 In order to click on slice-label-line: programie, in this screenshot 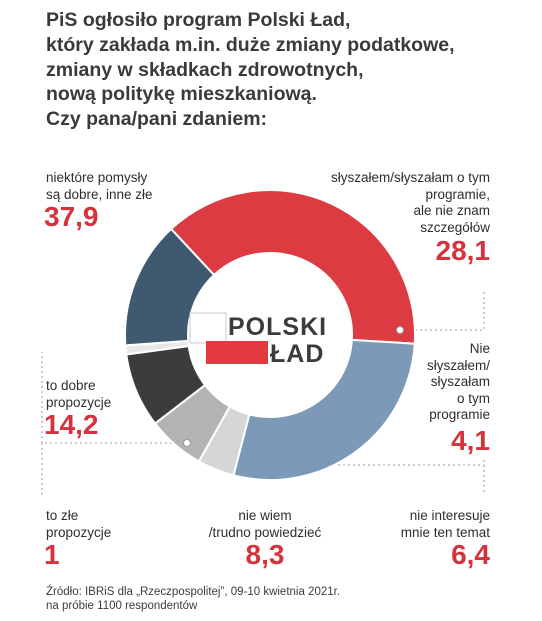, I will do `click(457, 194)`.